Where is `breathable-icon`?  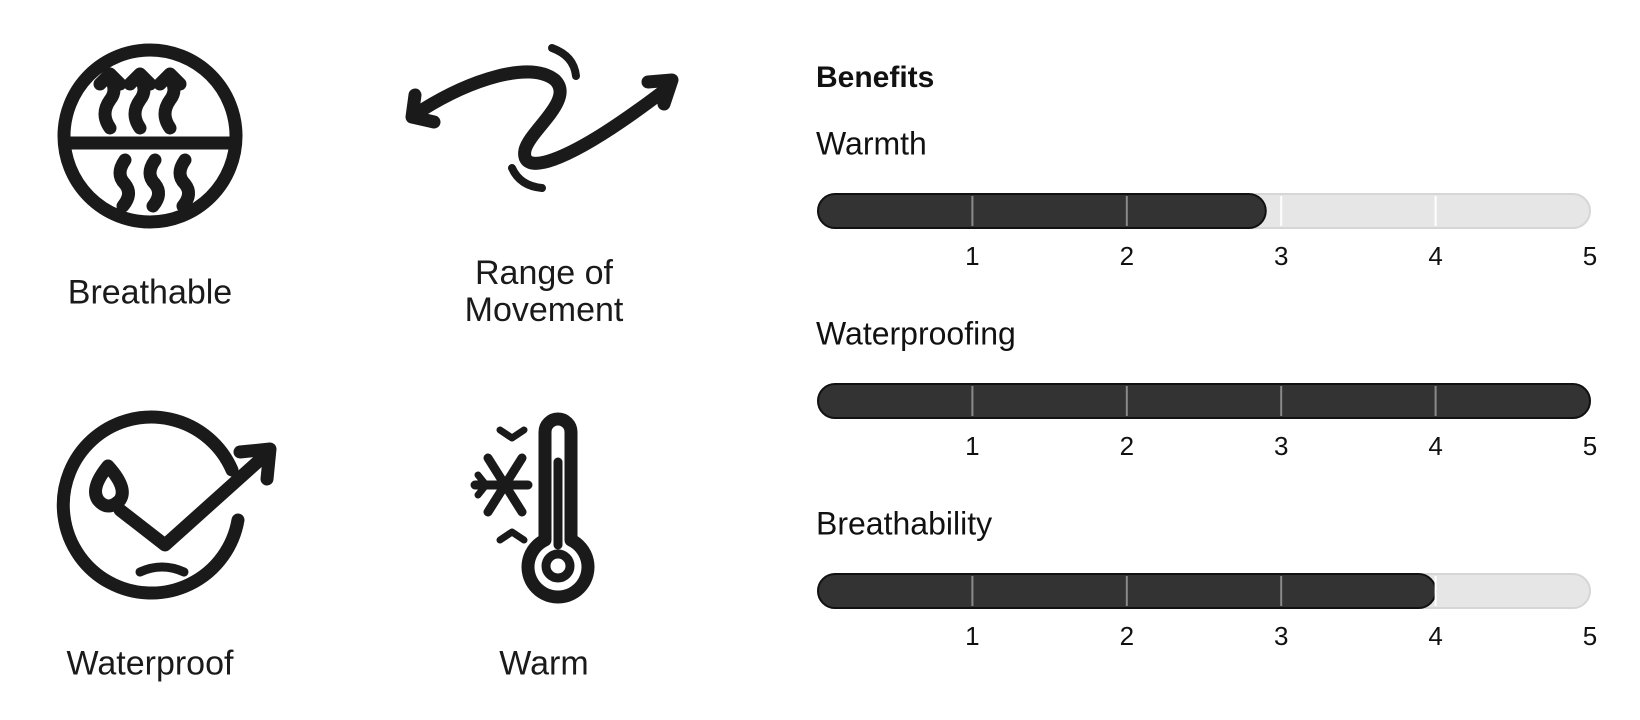
breathable-icon is located at coordinates (150, 136).